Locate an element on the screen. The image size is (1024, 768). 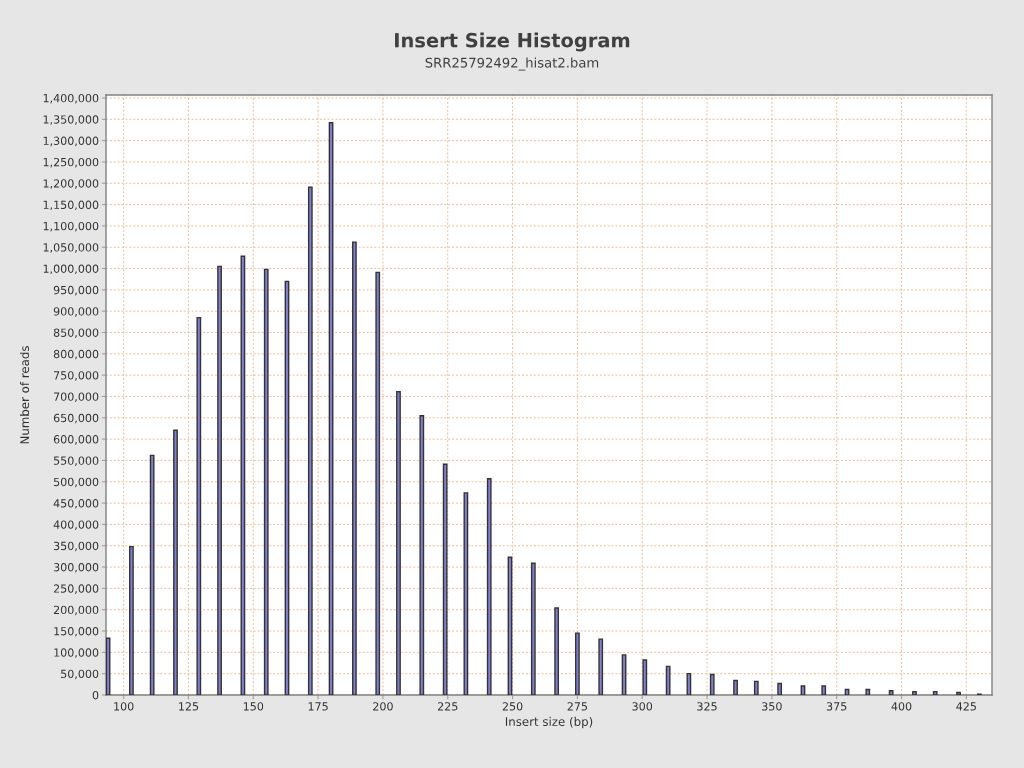
x-tick-label: 275 is located at coordinates (577, 706).